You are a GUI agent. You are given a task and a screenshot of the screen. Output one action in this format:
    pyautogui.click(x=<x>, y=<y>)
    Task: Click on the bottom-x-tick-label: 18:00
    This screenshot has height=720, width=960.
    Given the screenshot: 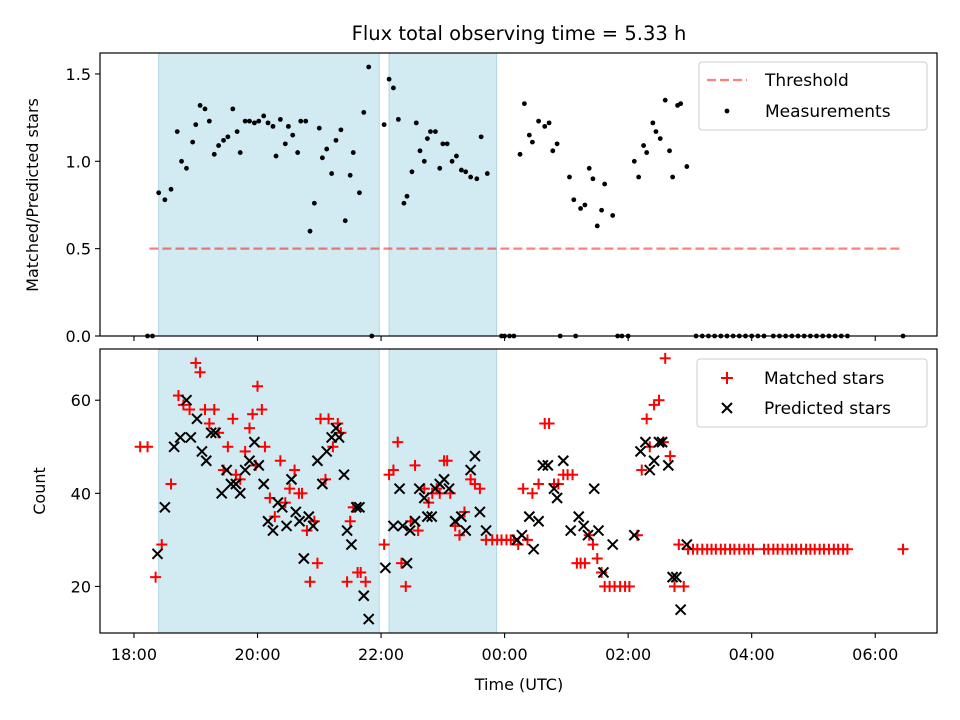 What is the action you would take?
    pyautogui.click(x=134, y=654)
    